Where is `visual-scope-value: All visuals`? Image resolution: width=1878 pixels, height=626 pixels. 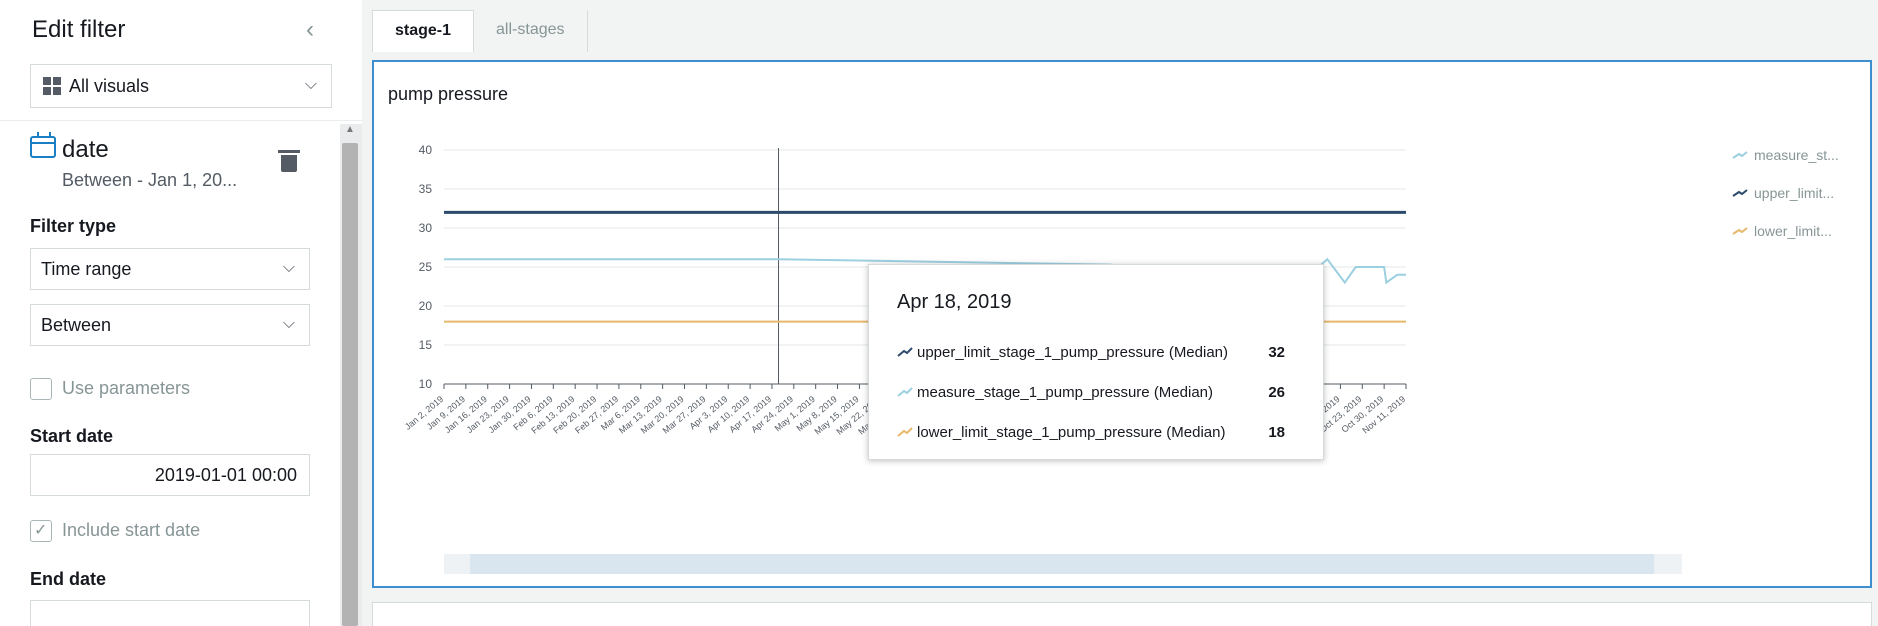
visual-scope-value: All visuals is located at coordinates (109, 85).